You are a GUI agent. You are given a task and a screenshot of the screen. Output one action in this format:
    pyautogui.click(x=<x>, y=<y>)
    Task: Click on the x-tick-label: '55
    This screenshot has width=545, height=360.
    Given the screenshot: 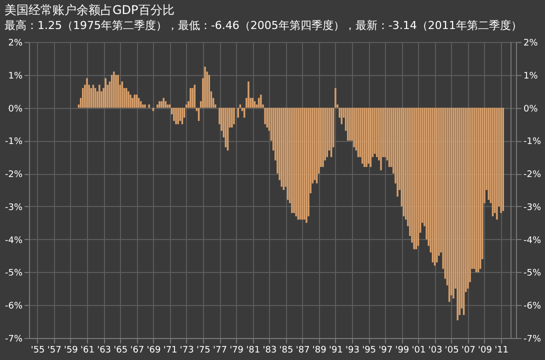 What is the action you would take?
    pyautogui.click(x=37, y=351)
    